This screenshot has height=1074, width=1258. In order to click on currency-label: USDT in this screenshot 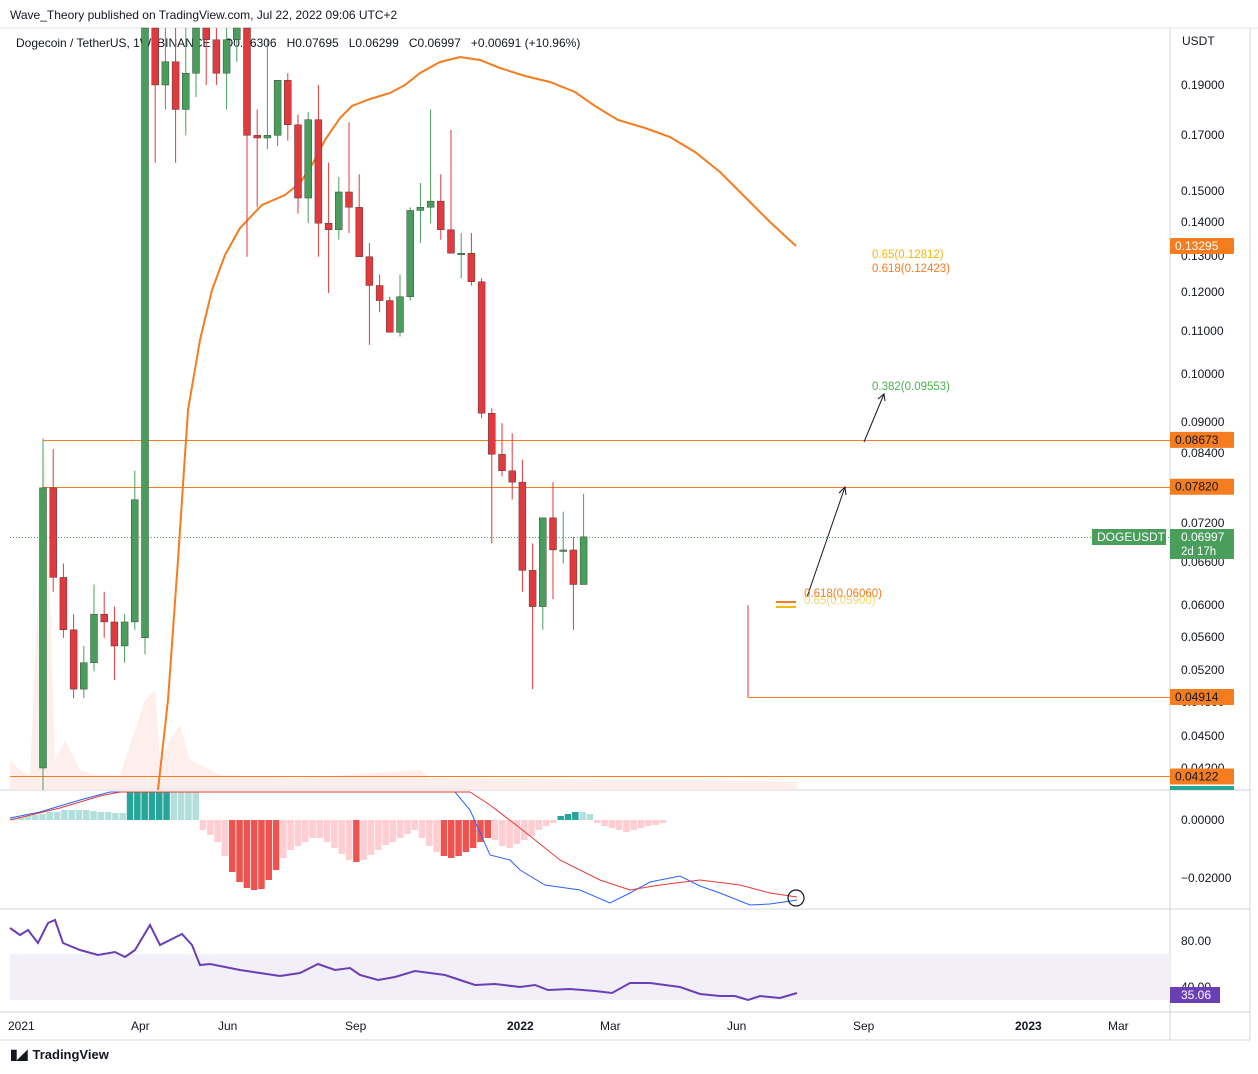, I will do `click(1198, 41)`.